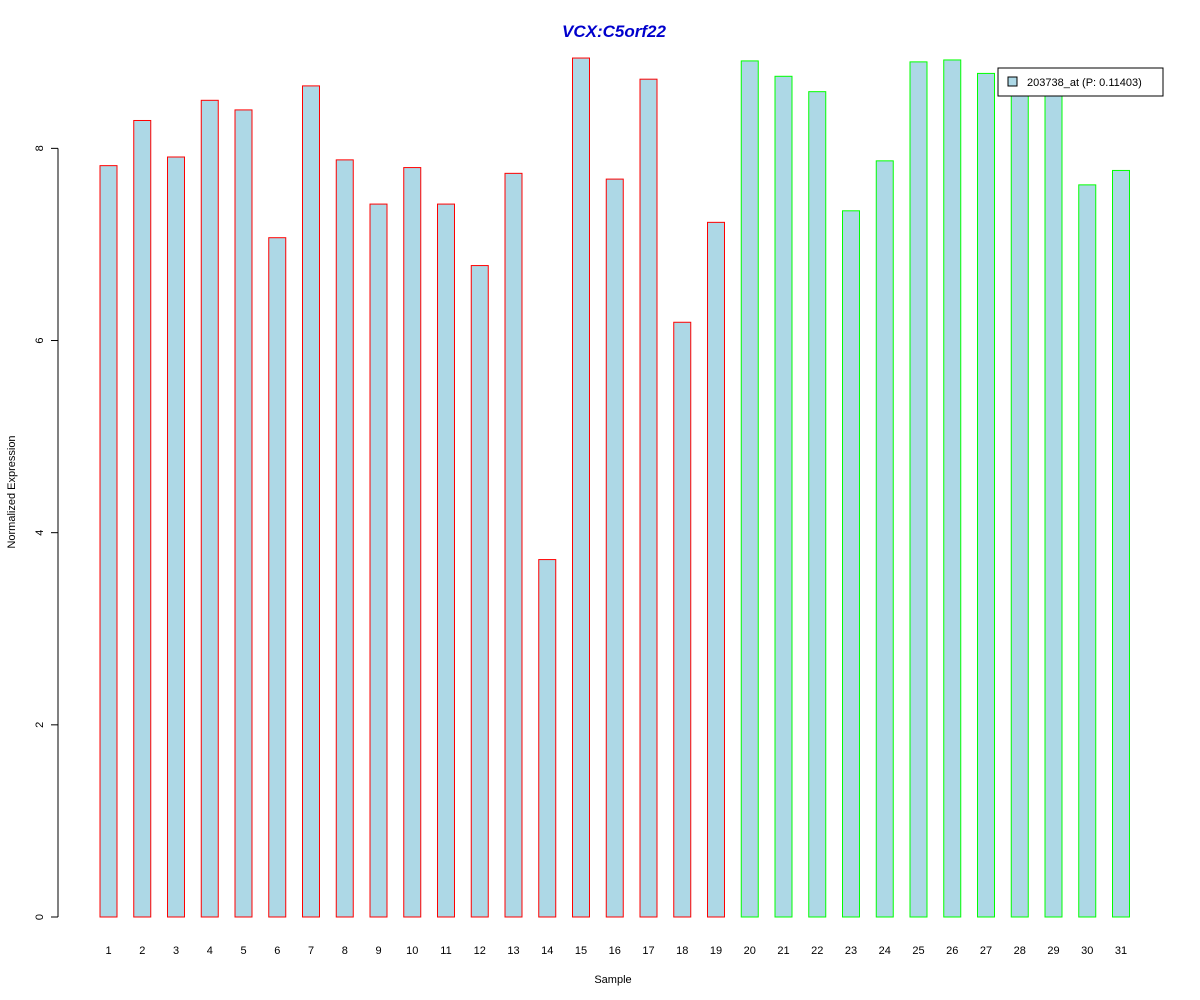 This screenshot has height=1000, width=1200. Describe the element at coordinates (176, 951) in the screenshot. I see `x-tick-label: 3` at that location.